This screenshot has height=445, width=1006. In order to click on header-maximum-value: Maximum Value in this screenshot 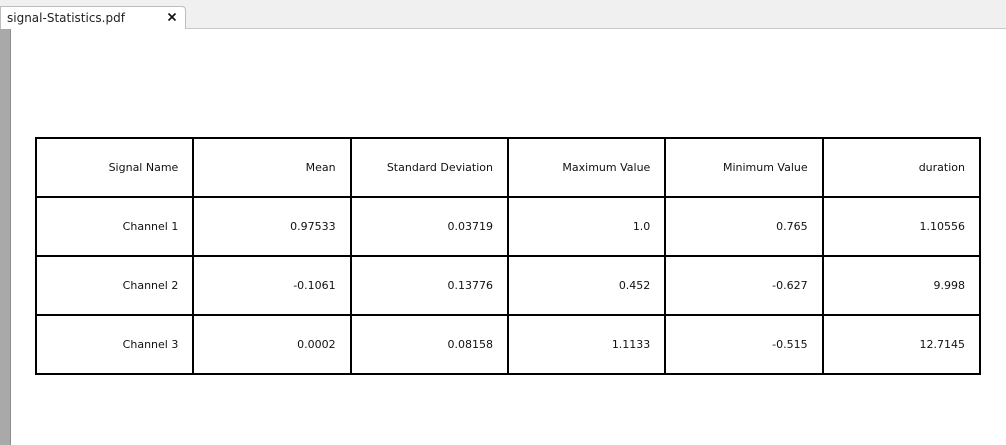, I will do `click(586, 167)`.